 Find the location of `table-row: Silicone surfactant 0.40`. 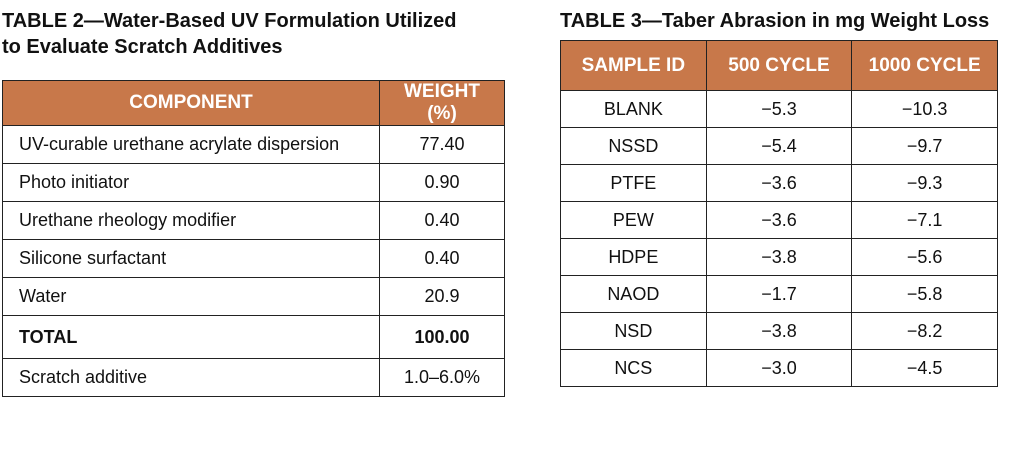

table-row: Silicone surfactant 0.40 is located at coordinates (253, 258).